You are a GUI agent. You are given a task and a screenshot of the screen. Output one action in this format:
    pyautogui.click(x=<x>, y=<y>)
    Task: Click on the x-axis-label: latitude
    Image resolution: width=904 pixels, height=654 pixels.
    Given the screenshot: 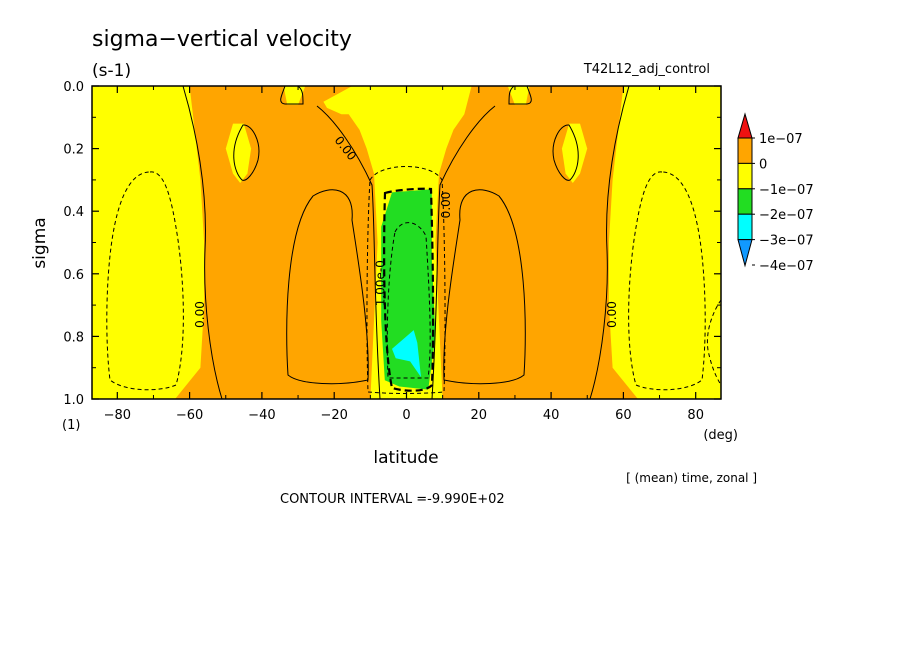 What is the action you would take?
    pyautogui.click(x=405, y=458)
    